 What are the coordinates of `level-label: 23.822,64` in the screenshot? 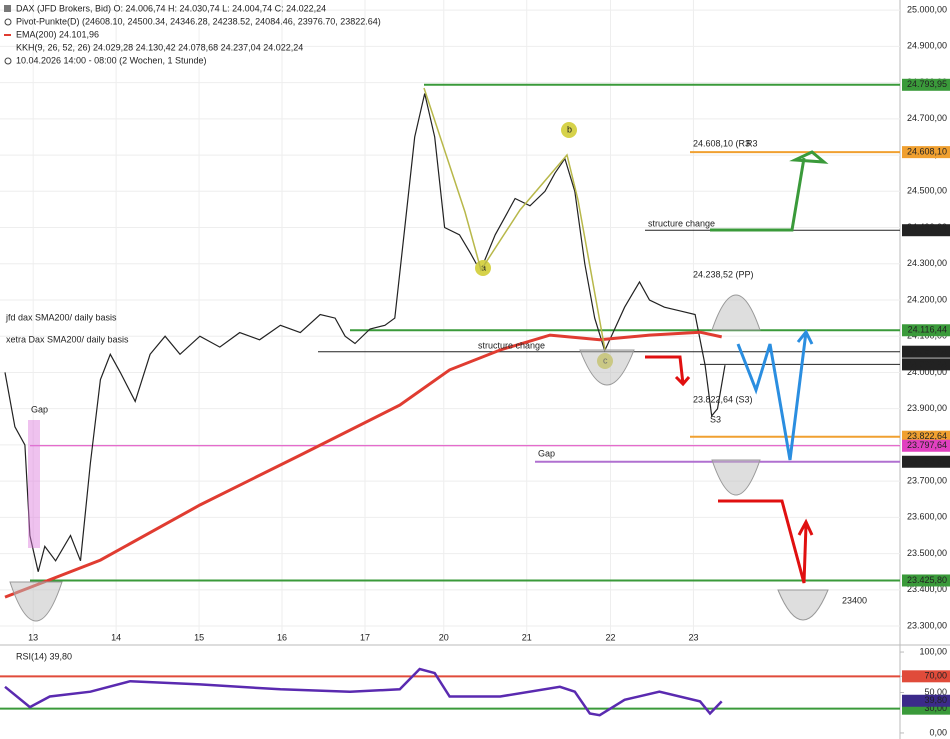 It's located at (927, 436).